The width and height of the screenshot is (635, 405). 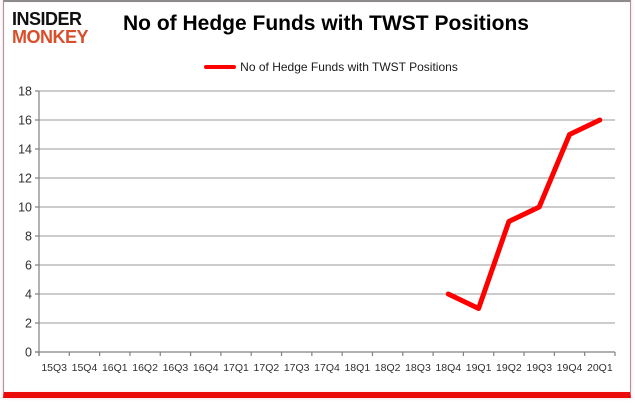 What do you see at coordinates (25, 121) in the screenshot?
I see `y-tick-label: 16` at bounding box center [25, 121].